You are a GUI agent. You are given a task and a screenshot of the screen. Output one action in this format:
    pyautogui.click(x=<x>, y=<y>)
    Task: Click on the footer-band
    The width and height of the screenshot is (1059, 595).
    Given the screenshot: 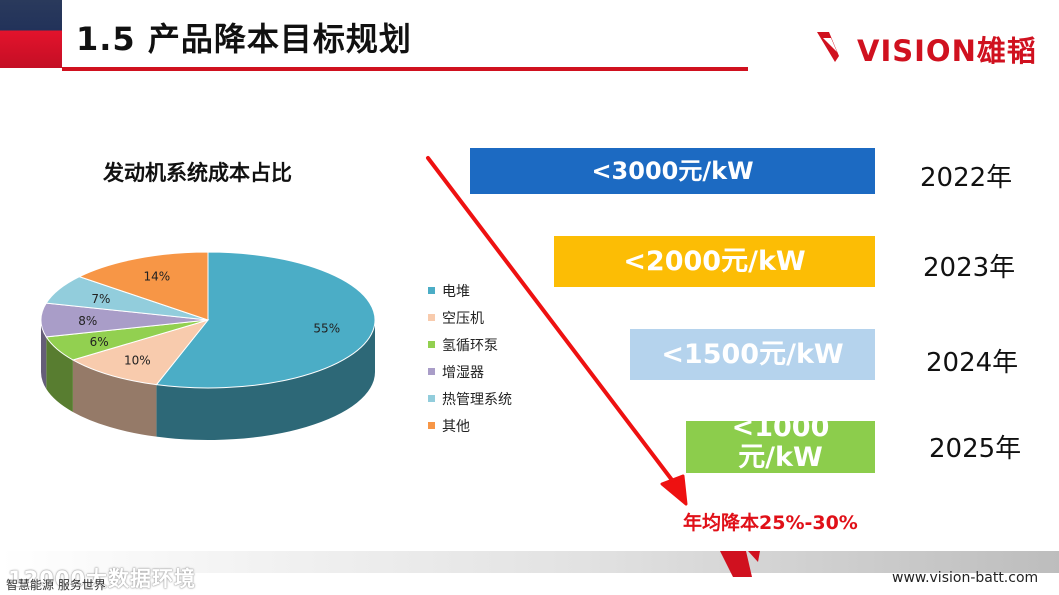 What is the action you would take?
    pyautogui.click(x=529, y=562)
    